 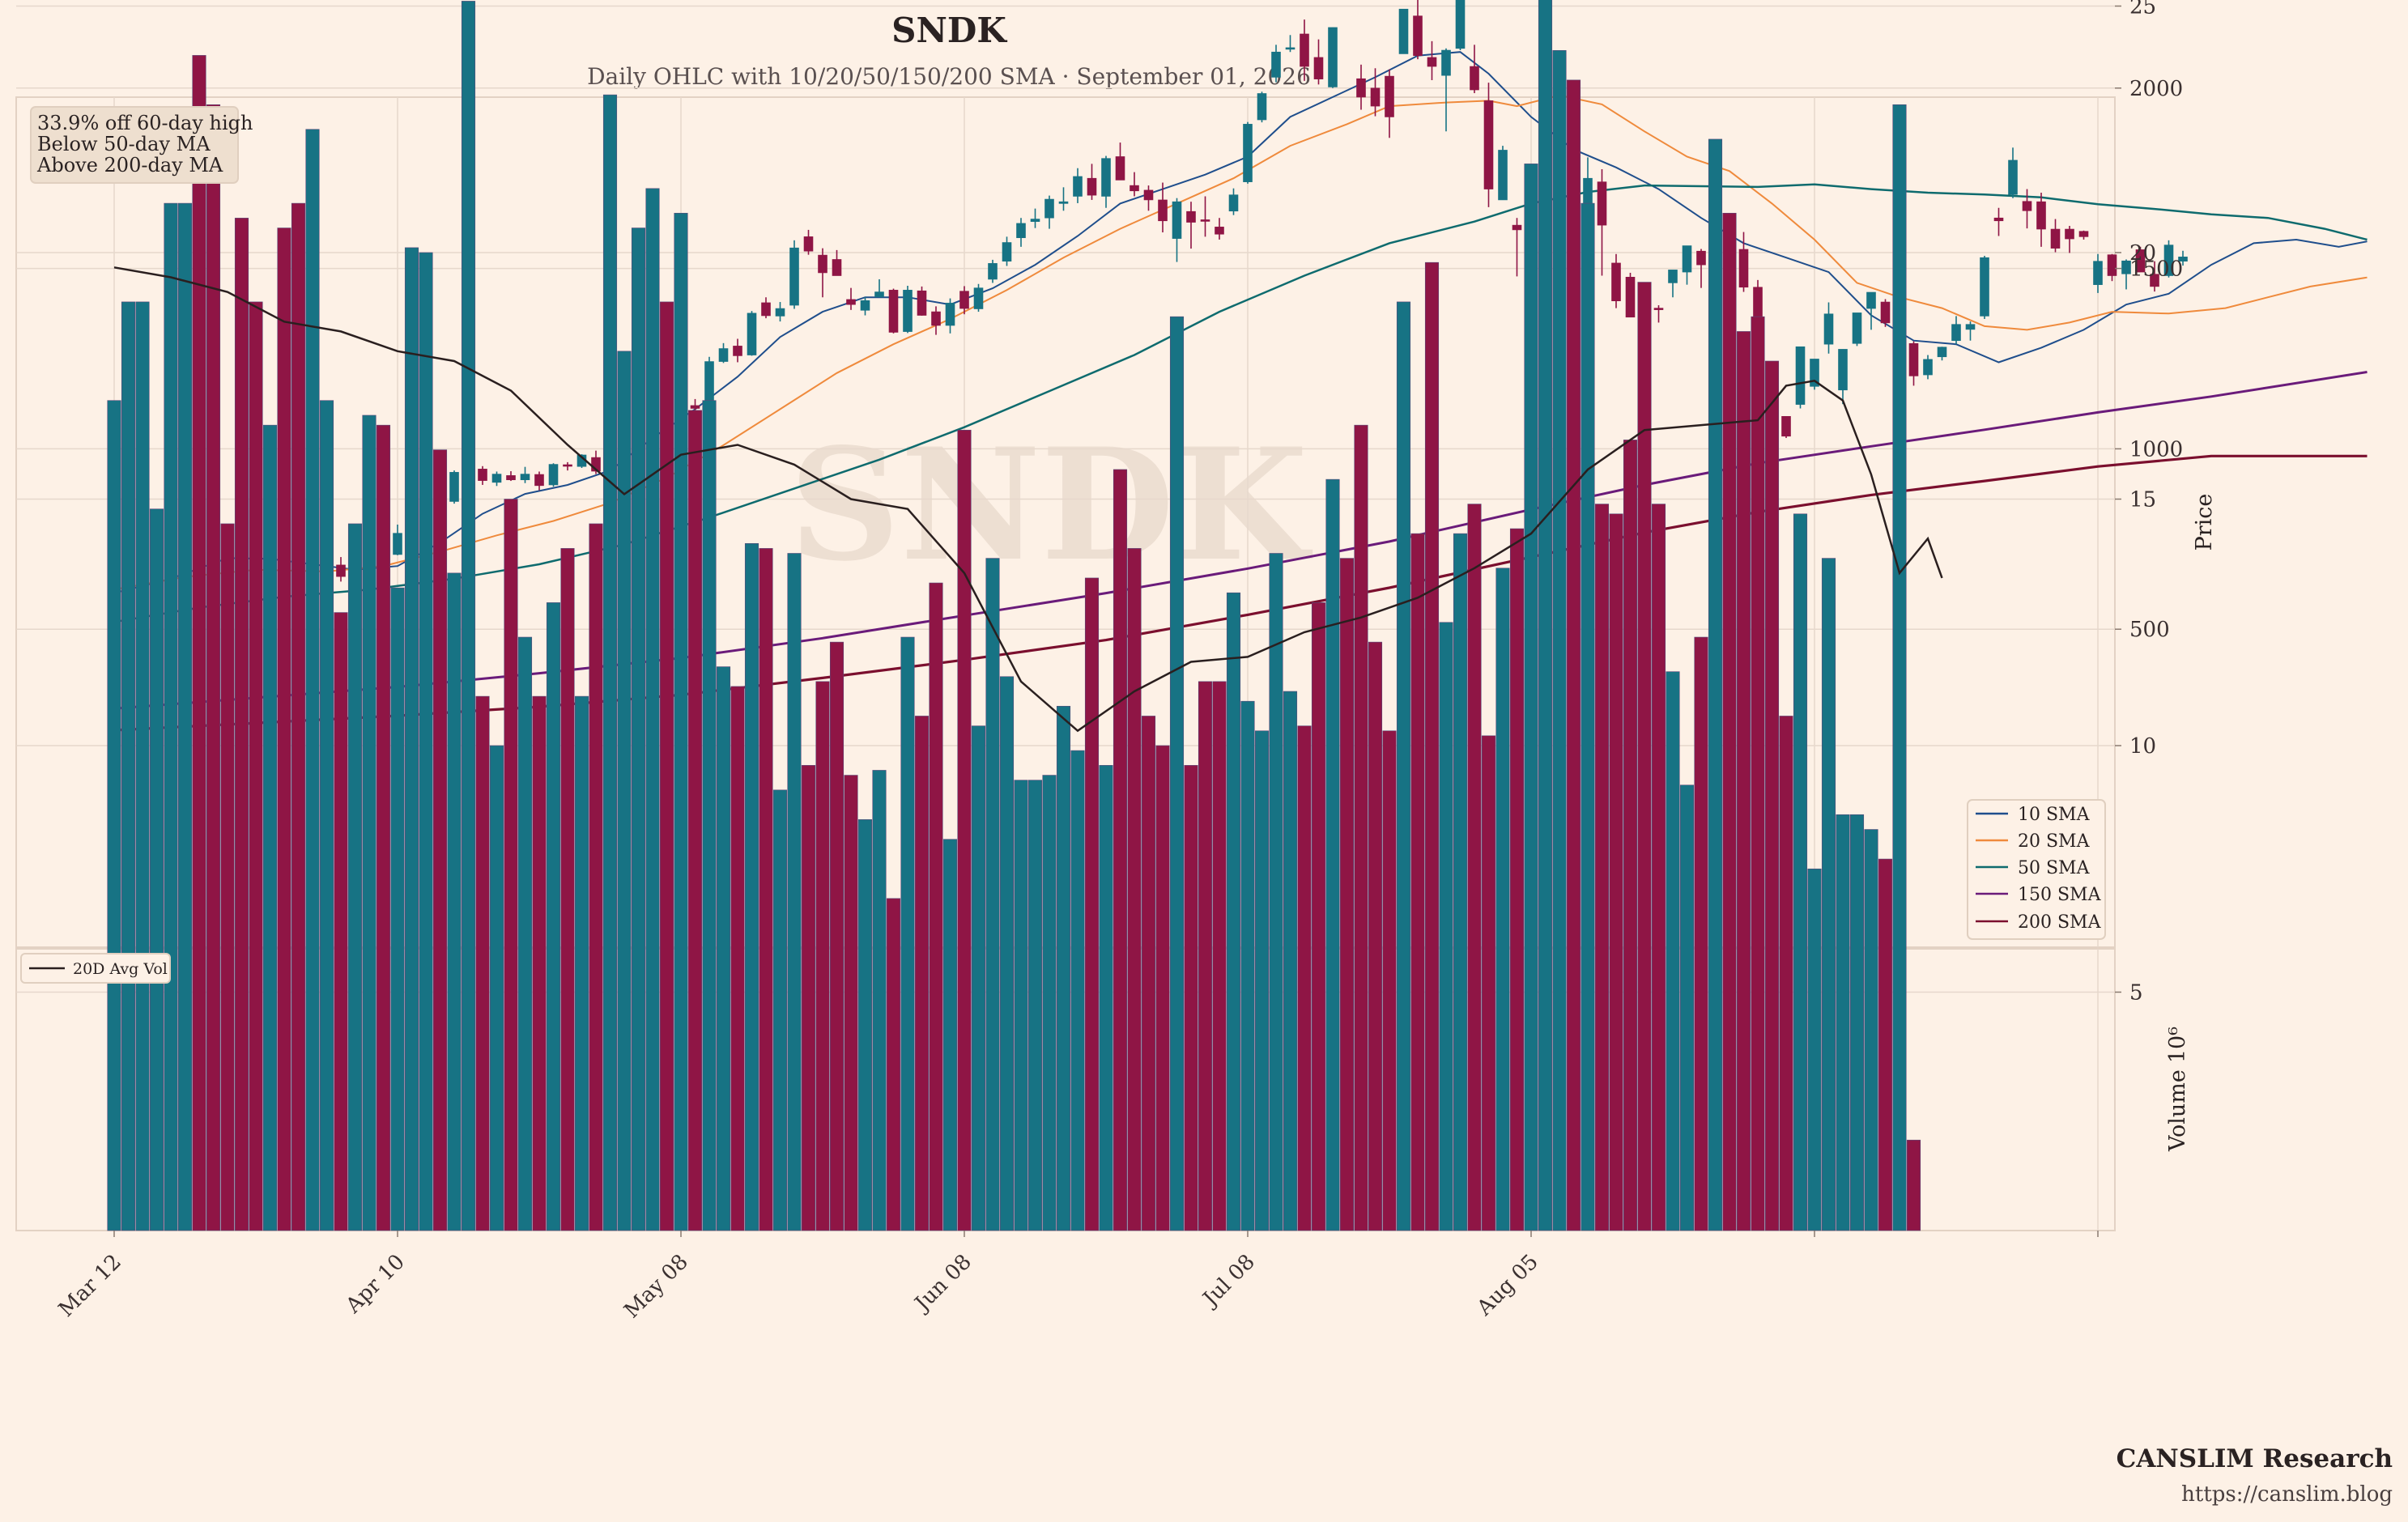 What do you see at coordinates (2142, 253) in the screenshot?
I see `volume-tick-label: 20` at bounding box center [2142, 253].